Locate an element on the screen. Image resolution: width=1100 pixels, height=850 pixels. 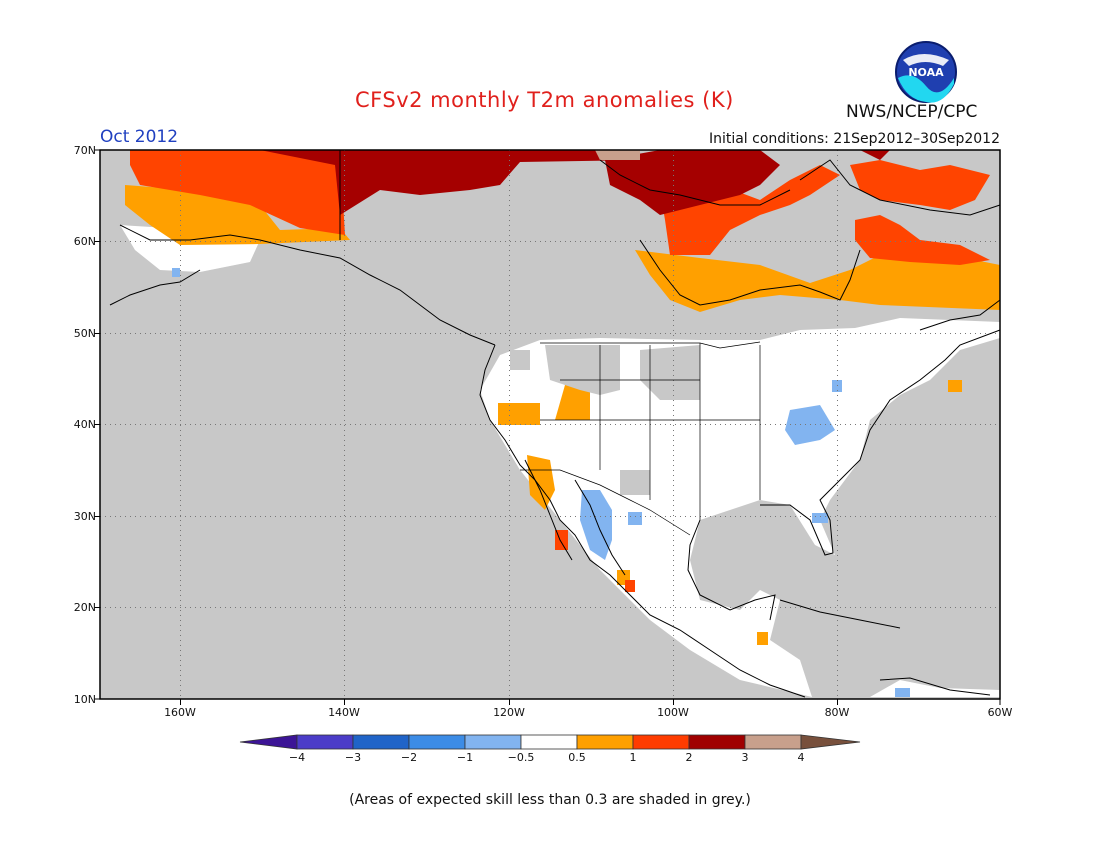
lat-label-40n: 40N is located at coordinates (84, 424).